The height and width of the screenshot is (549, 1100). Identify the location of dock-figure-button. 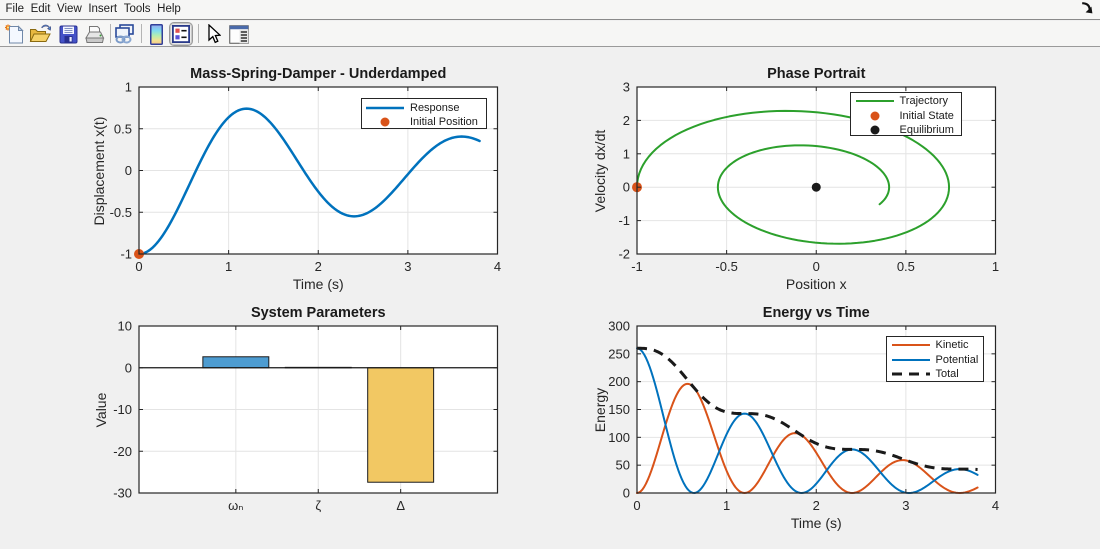
(1087, 8).